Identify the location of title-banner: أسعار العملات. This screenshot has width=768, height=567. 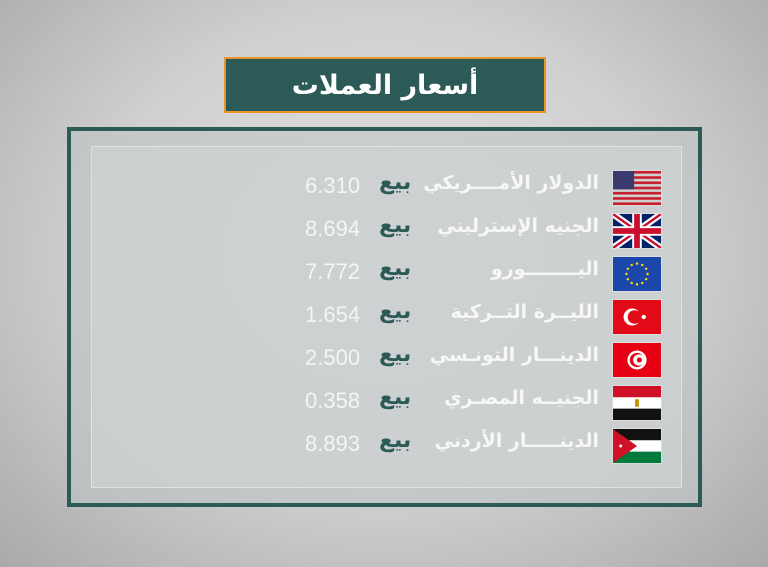
(385, 85).